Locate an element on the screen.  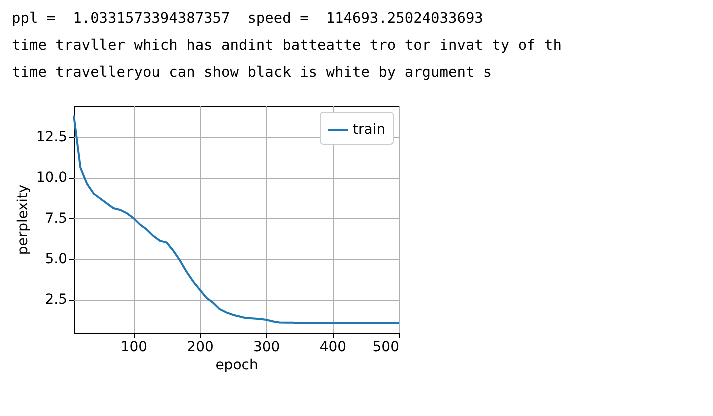
y-tick-label: 7.5 is located at coordinates (56, 218).